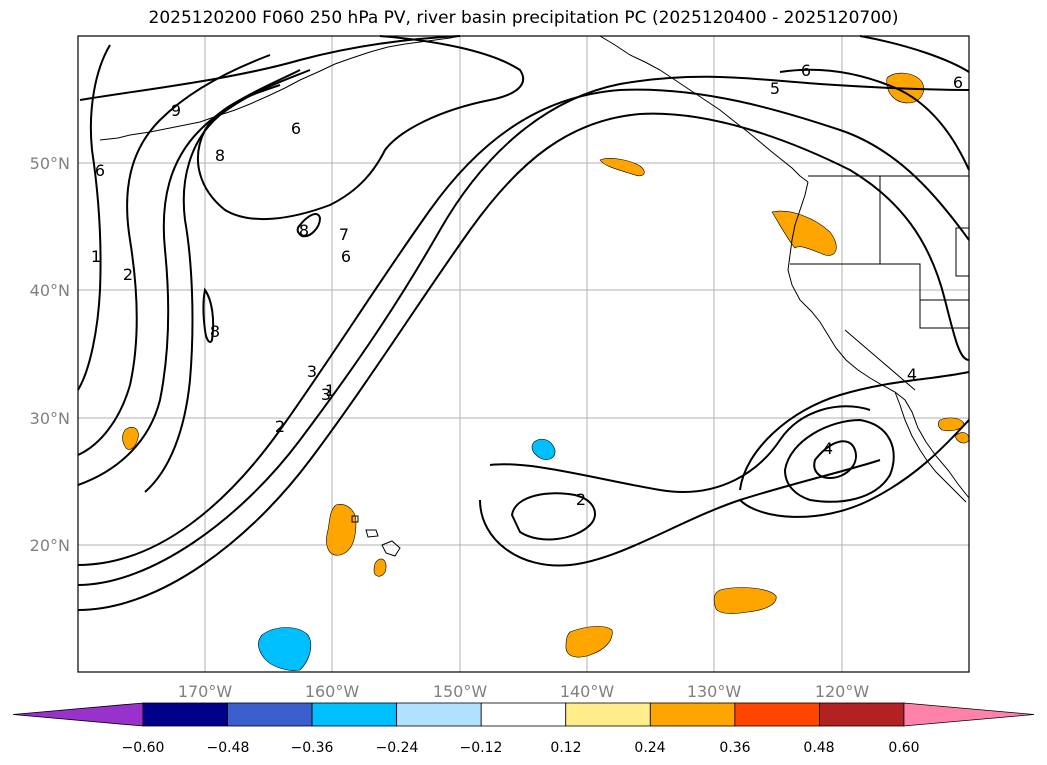 Image resolution: width=1047 pixels, height=765 pixels. I want to click on colorbar-extend-high, so click(969, 714).